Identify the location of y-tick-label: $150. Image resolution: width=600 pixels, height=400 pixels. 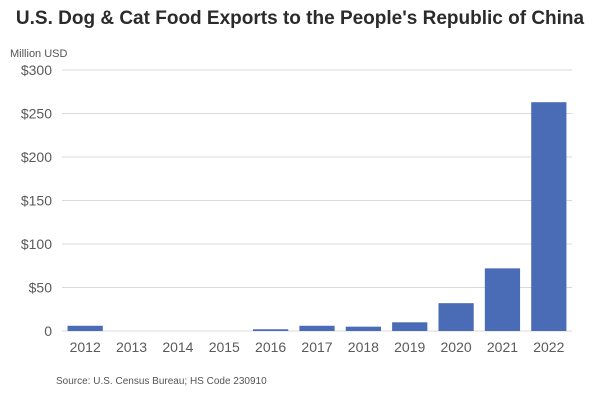
(36, 201).